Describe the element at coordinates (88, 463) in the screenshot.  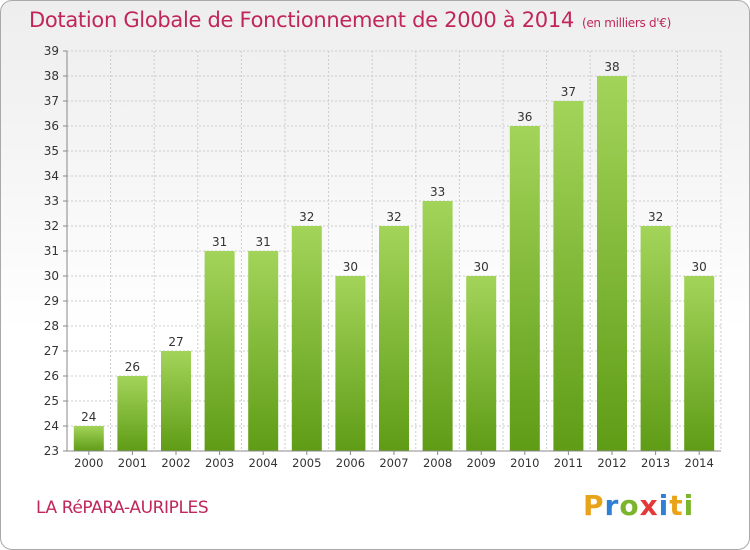
I see `x-tick-label: 2000` at that location.